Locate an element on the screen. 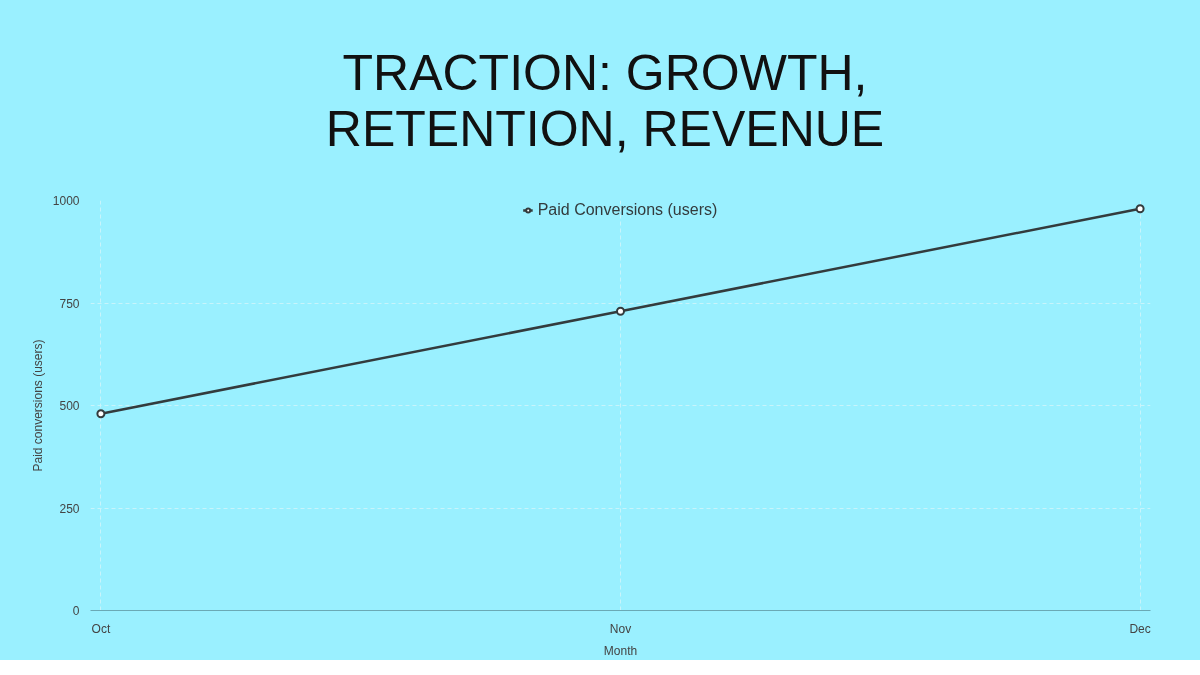 This screenshot has height=675, width=1200. x-axis-title: Month is located at coordinates (620, 650).